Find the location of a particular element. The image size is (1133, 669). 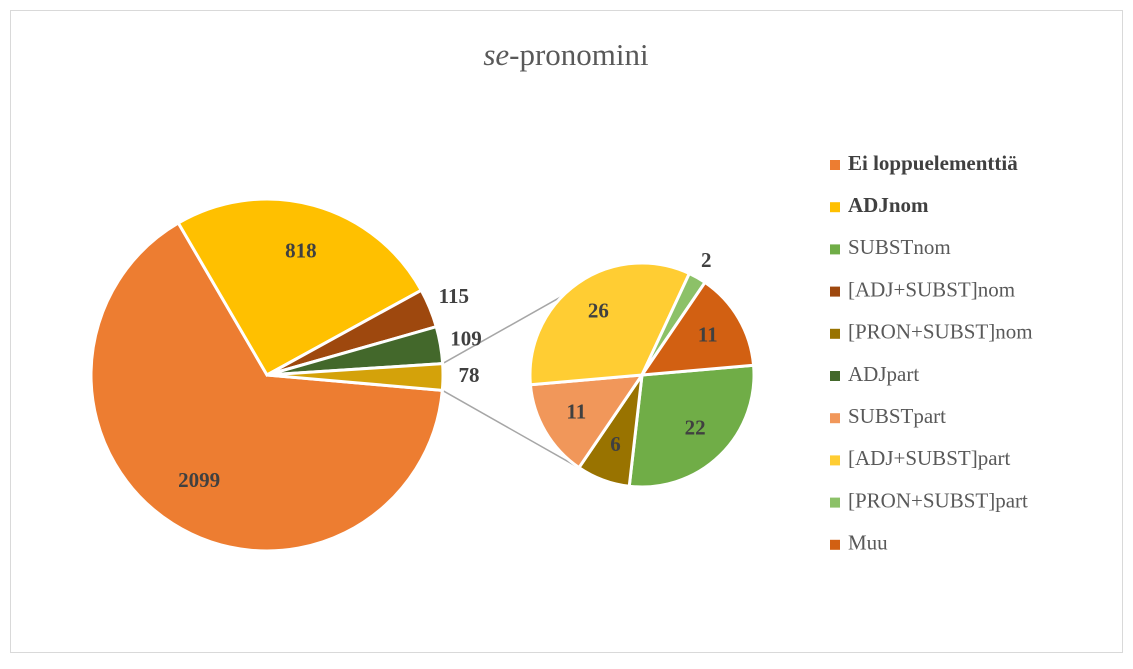

legend-label: [PRON+SUBST]nom is located at coordinates (940, 332).